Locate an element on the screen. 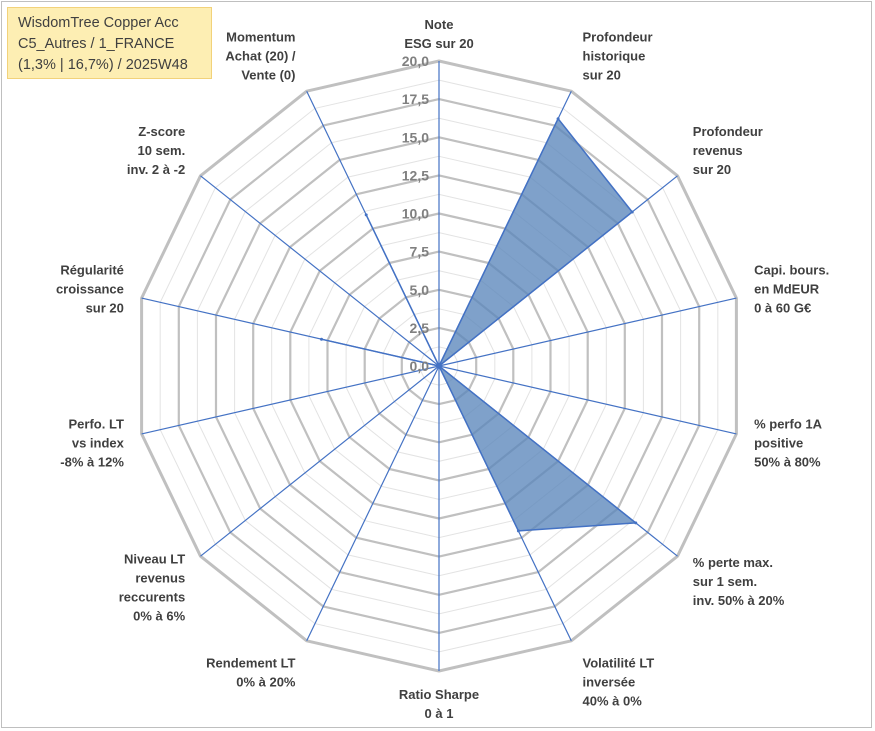  tick-label: 5,0 is located at coordinates (420, 290).